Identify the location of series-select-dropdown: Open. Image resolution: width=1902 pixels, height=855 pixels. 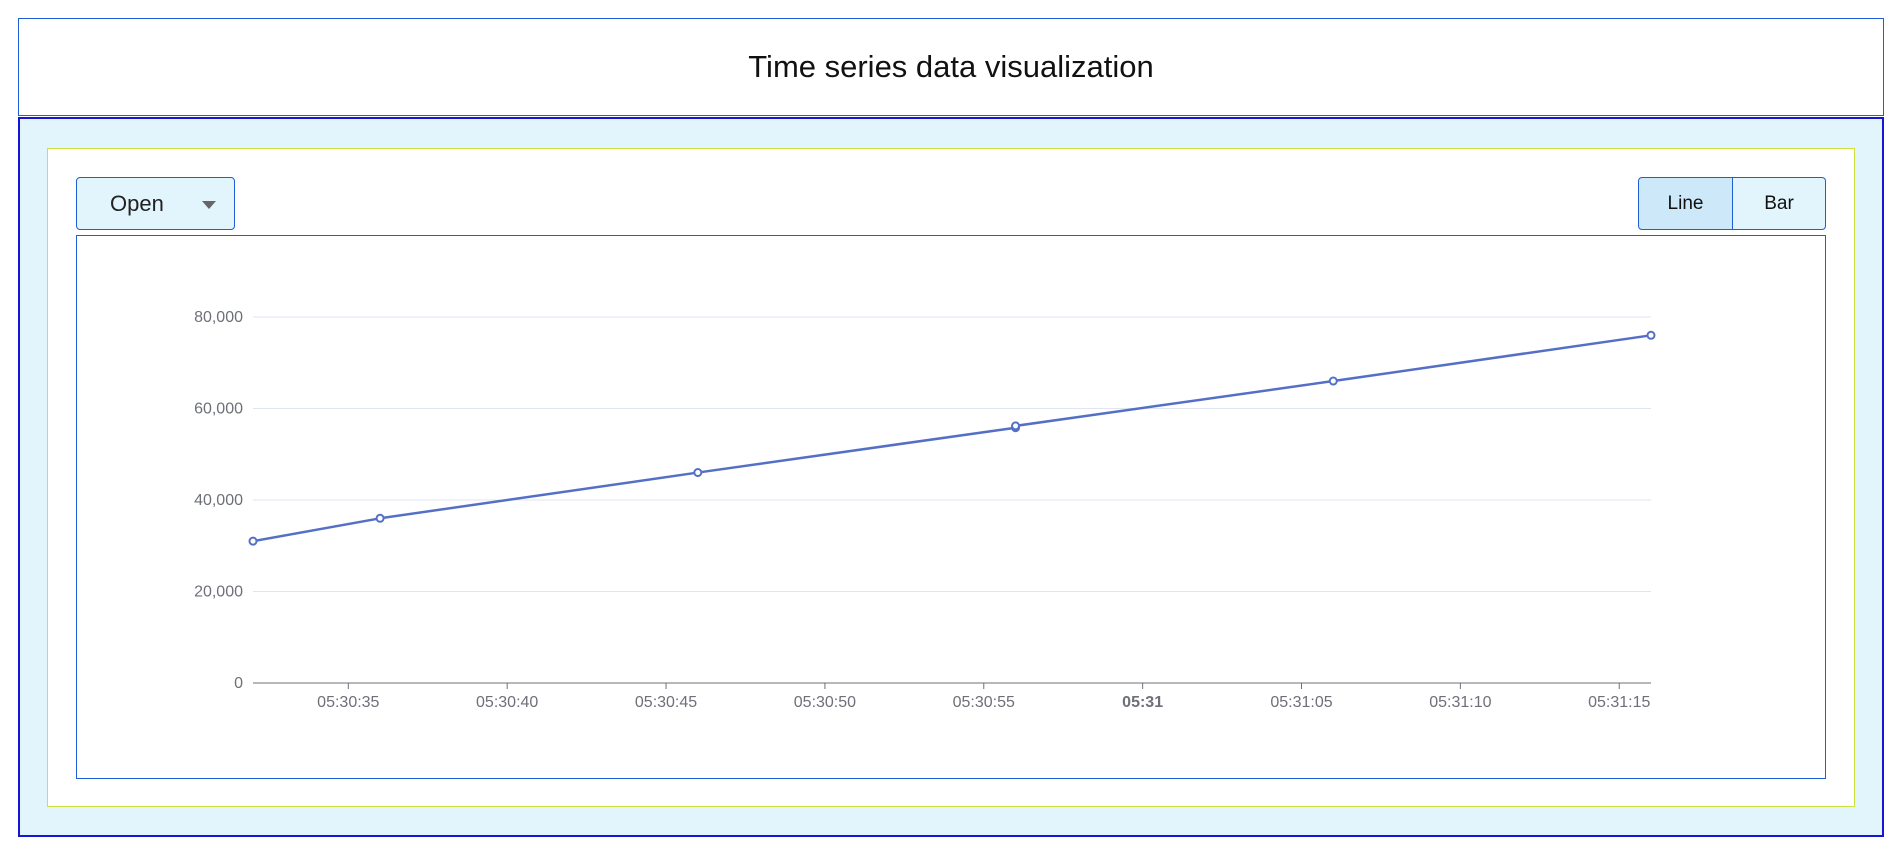
(155, 203).